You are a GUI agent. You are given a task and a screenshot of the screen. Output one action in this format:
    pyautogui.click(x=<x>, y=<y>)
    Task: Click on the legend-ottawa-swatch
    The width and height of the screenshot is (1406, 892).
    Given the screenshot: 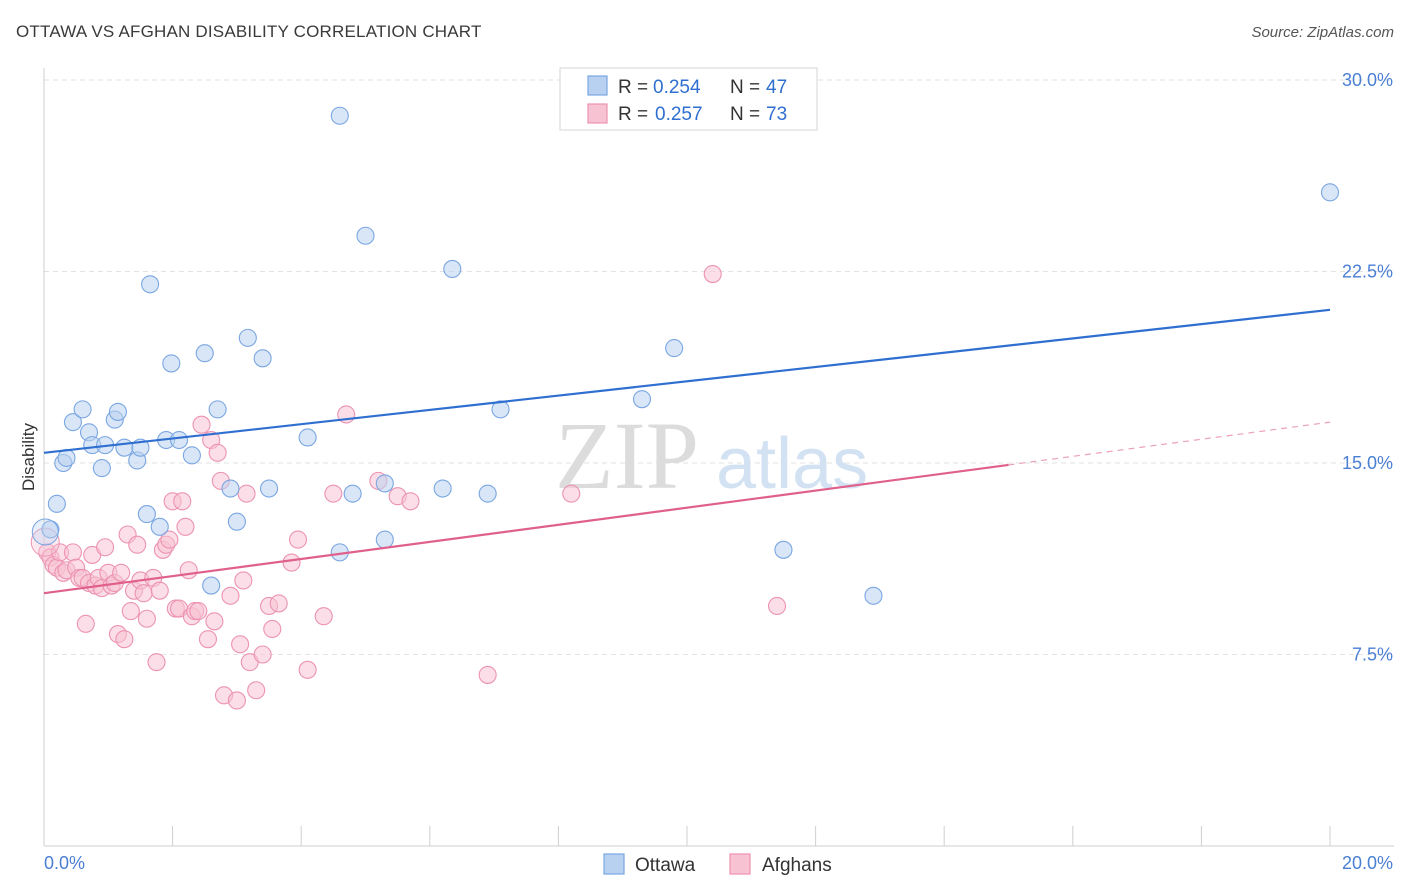 What is the action you would take?
    pyautogui.click(x=597, y=85)
    